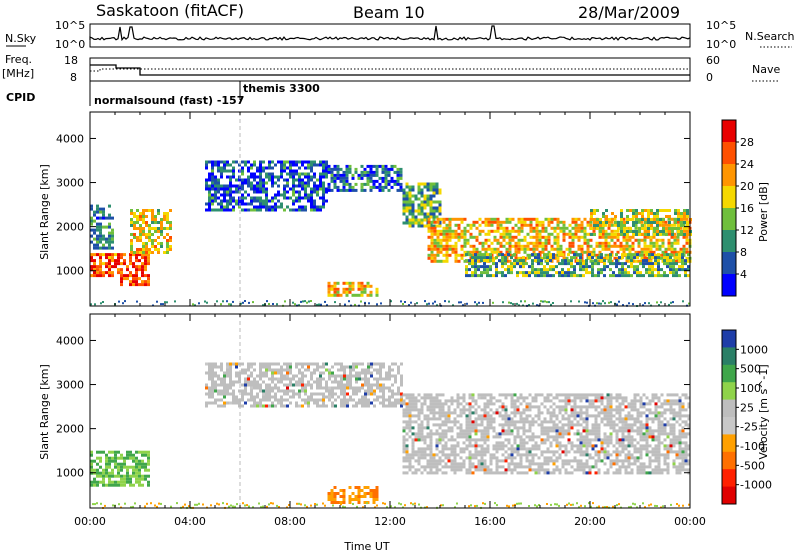 Image resolution: width=800 pixels, height=554 pixels. Describe the element at coordinates (743, 274) in the screenshot. I see `colorbar-tick-label: 4` at that location.